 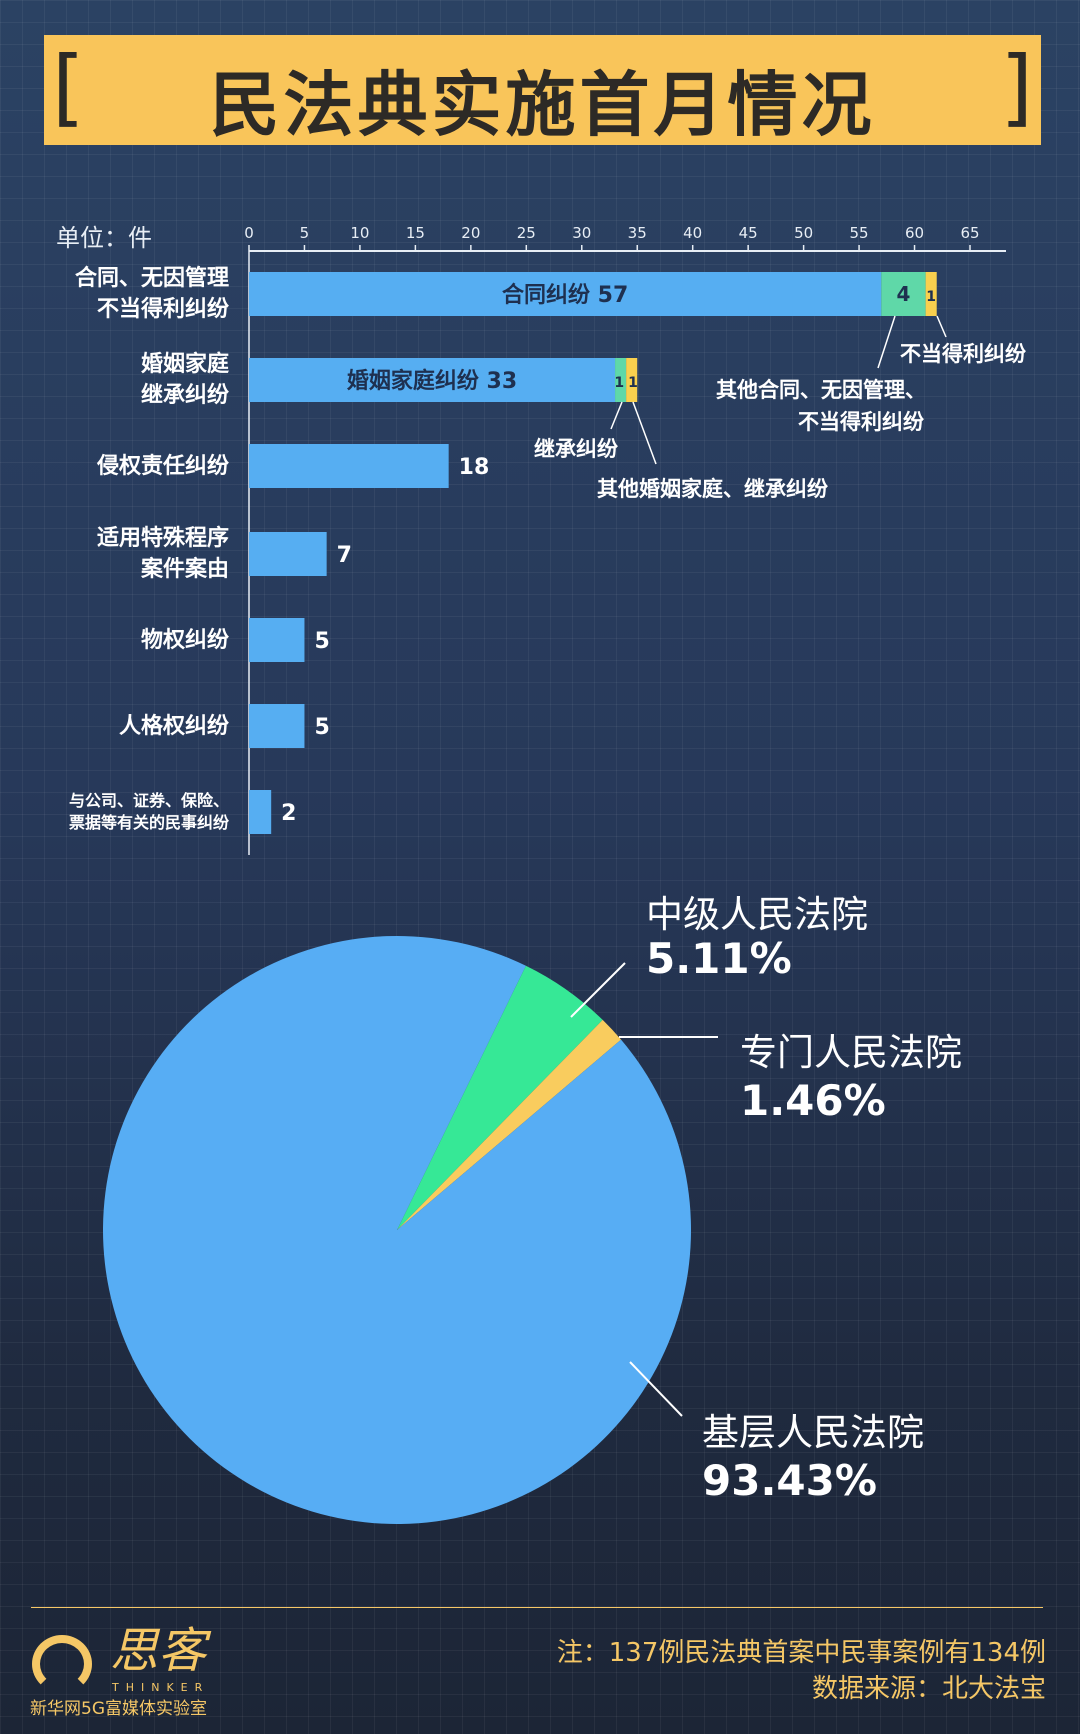 I want to click on pie-label-basic: 基层人民法院, so click(x=813, y=1432).